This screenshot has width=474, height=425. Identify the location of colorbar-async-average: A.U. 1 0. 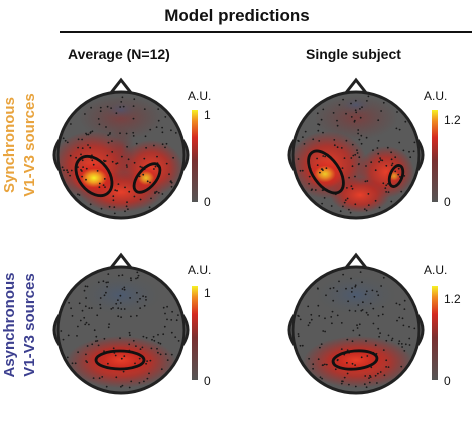
(199, 325).